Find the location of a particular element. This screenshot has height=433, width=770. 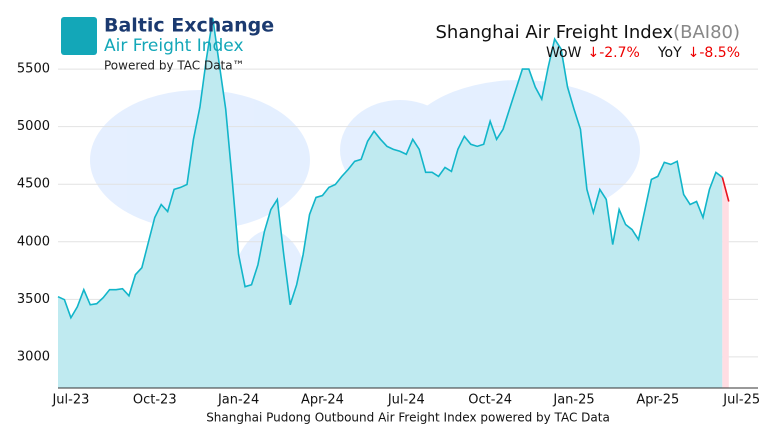

title-code: (BAI80) is located at coordinates (706, 32).